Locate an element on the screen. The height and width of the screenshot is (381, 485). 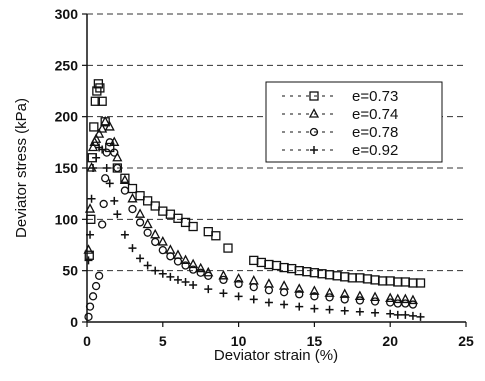
x-tick-label: 5 is located at coordinates (163, 341).